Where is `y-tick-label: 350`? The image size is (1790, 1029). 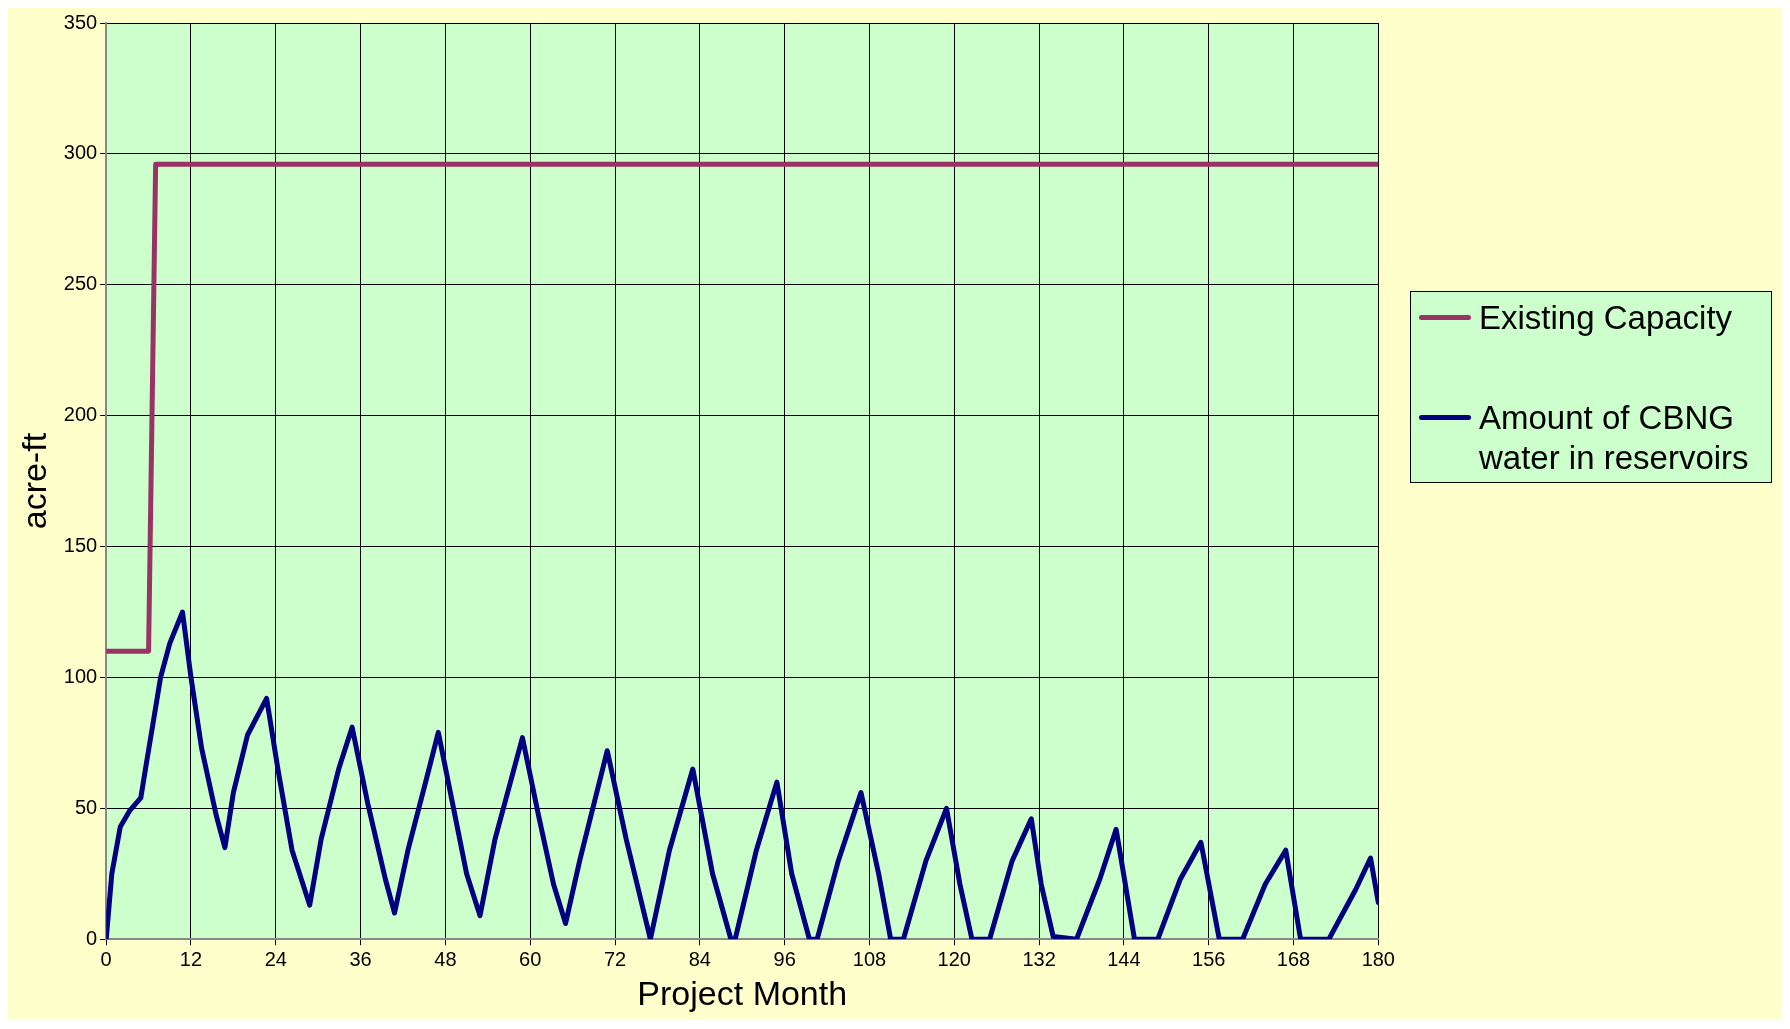
y-tick-label: 350 is located at coordinates (80, 21).